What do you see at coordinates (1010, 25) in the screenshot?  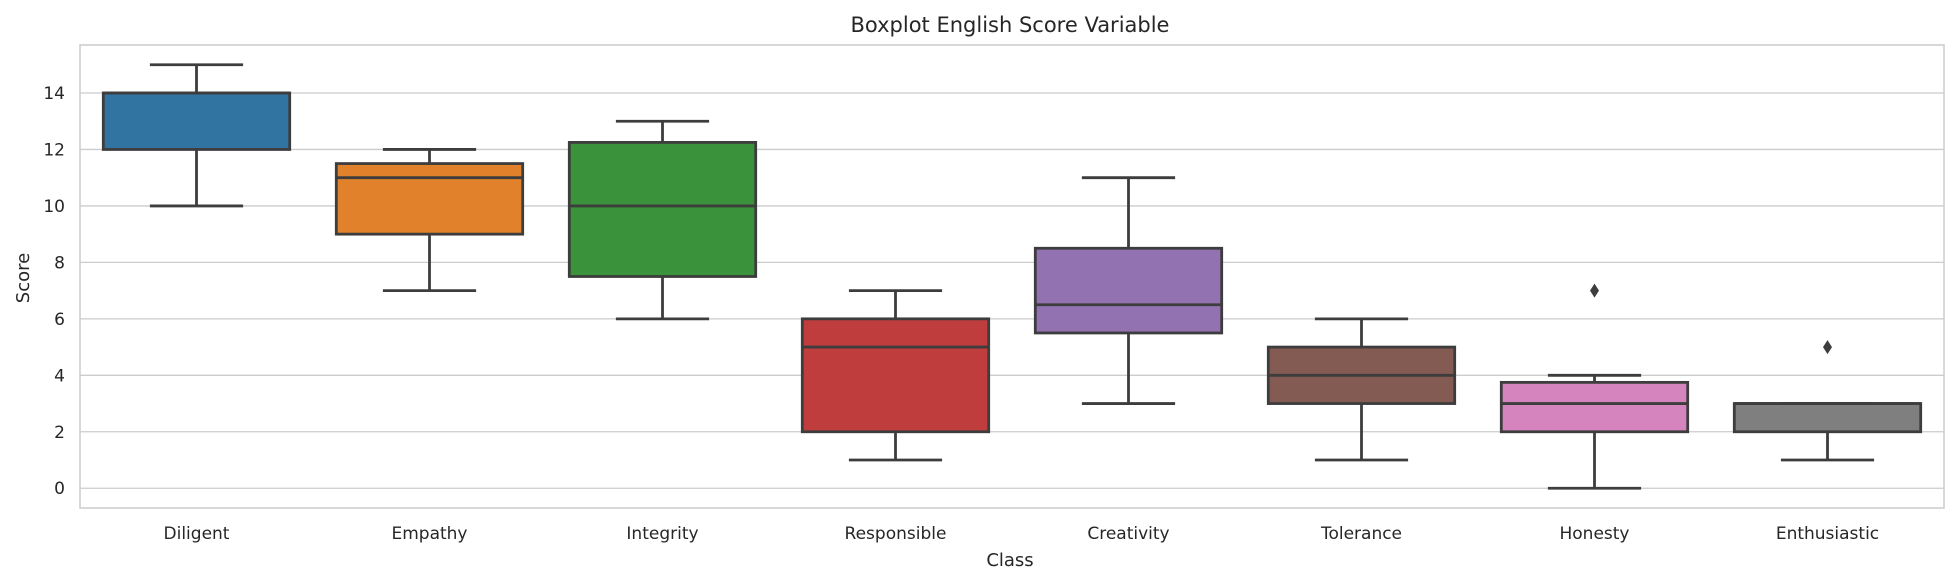 I see `chart-title: Boxplot English Score Variable` at bounding box center [1010, 25].